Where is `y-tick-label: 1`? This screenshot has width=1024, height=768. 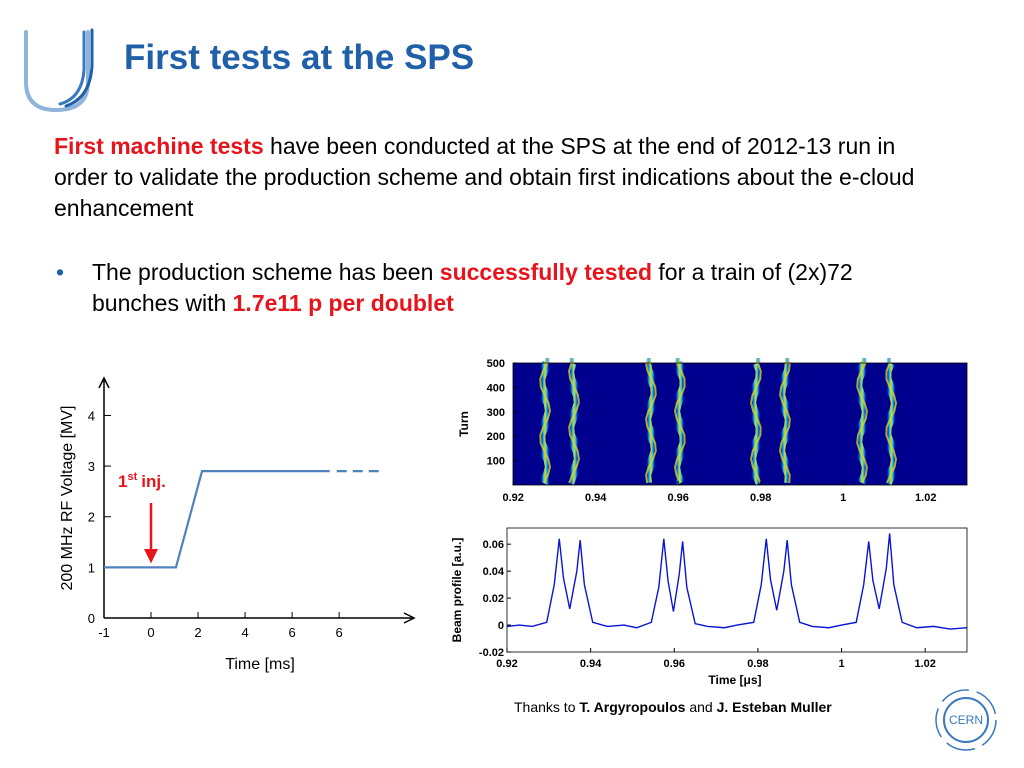
y-tick-label: 1 is located at coordinates (91, 567).